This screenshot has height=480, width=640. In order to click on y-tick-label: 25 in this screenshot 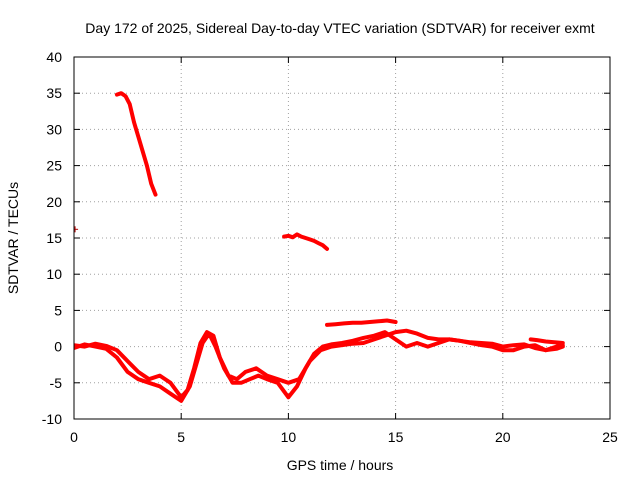, I will do `click(54, 166)`.